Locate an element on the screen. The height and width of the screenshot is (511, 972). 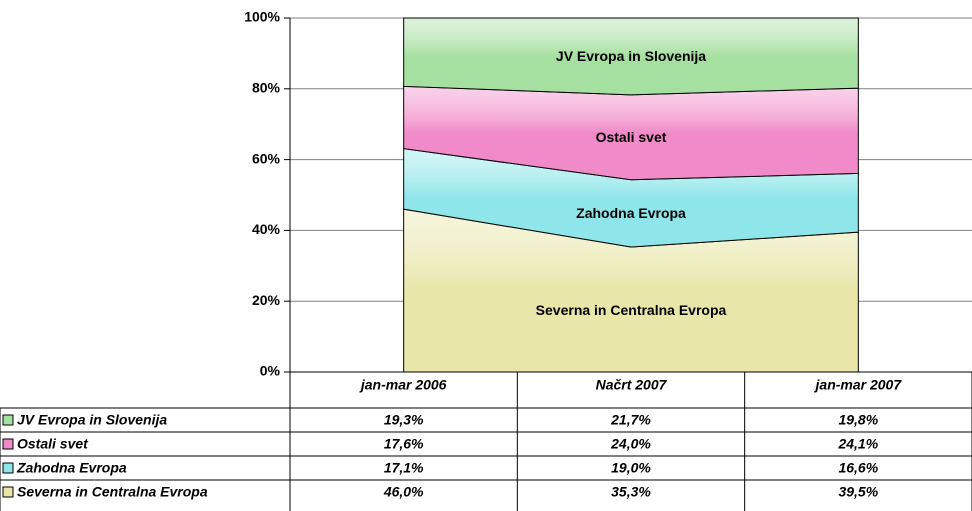
area-label-wrap: Zahodna Evropa is located at coordinates (631, 213).